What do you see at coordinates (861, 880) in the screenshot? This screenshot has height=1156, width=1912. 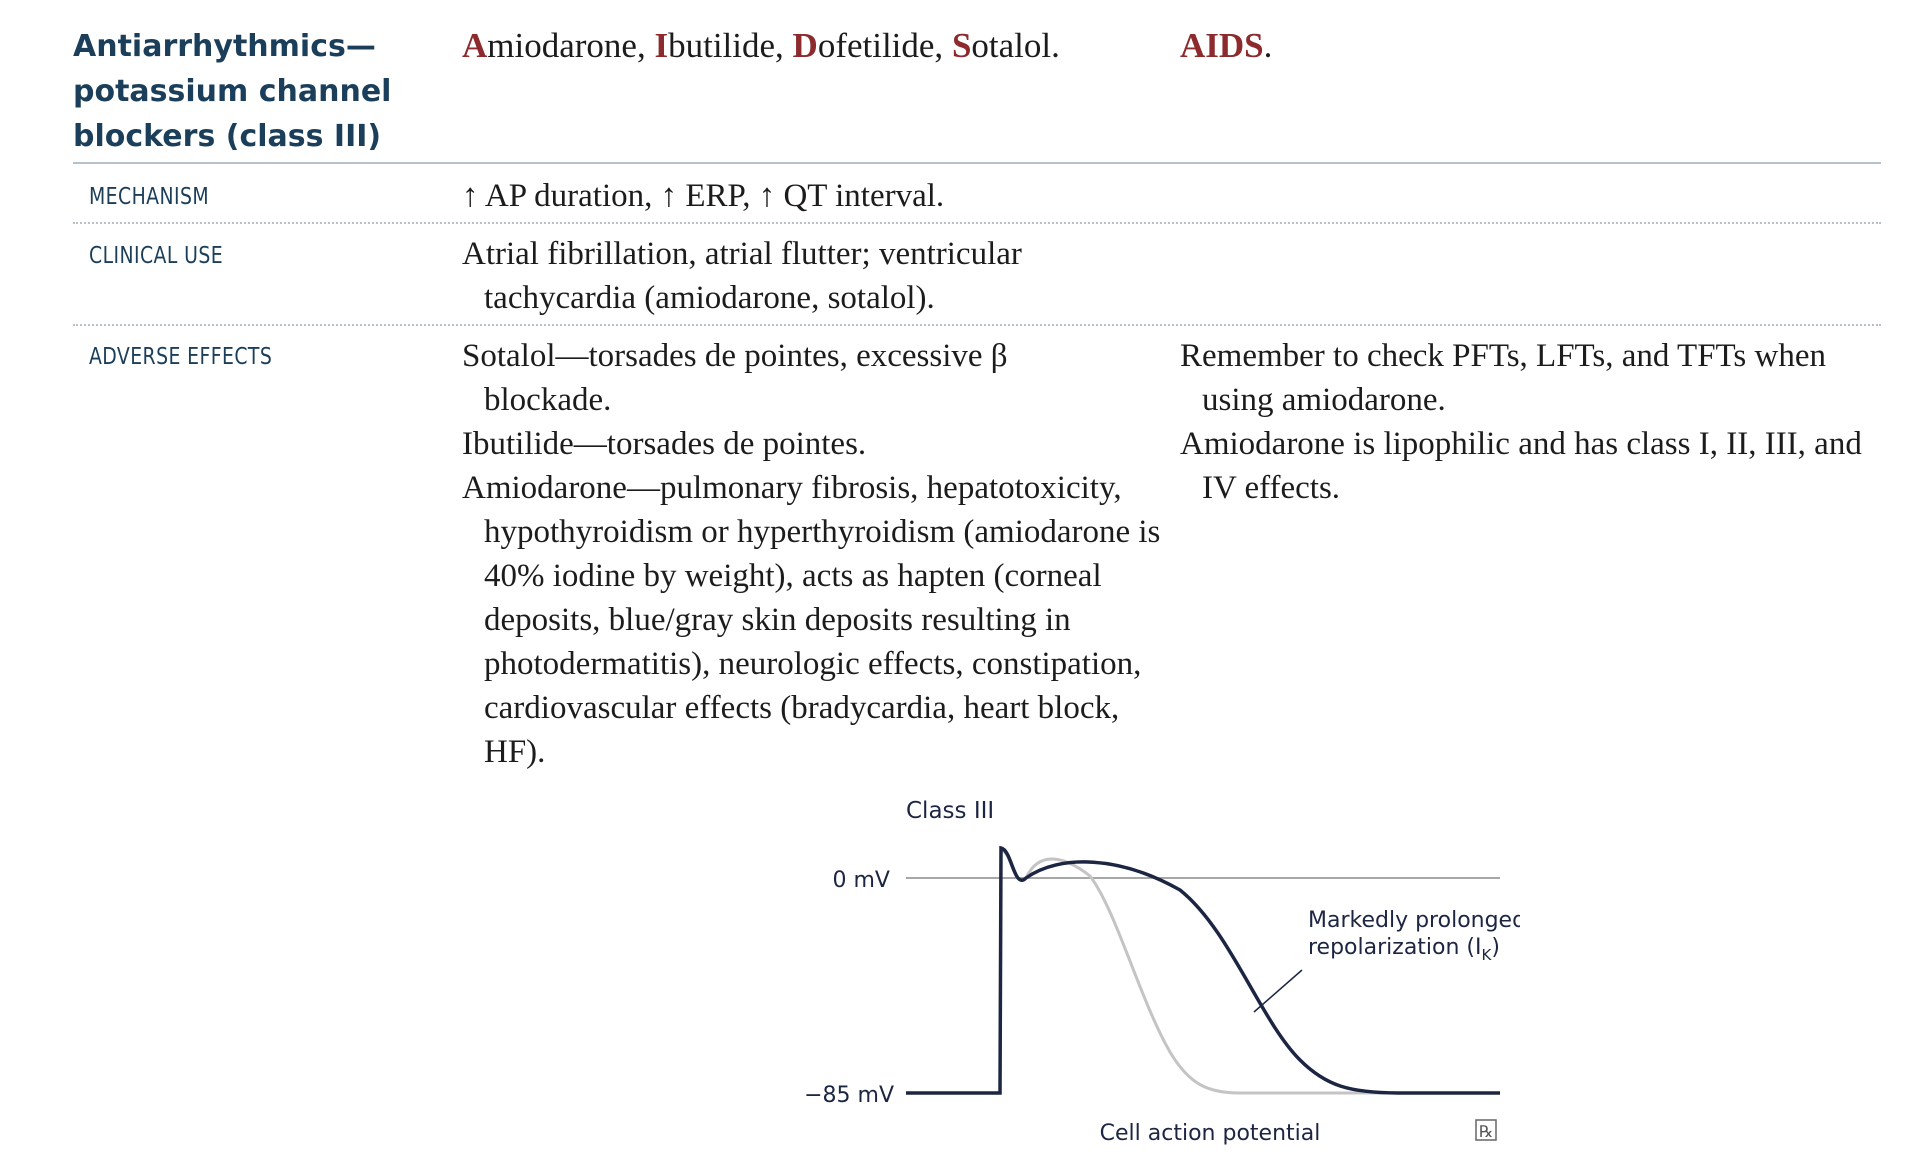 I see `zero-mv-label: 0 mV` at bounding box center [861, 880].